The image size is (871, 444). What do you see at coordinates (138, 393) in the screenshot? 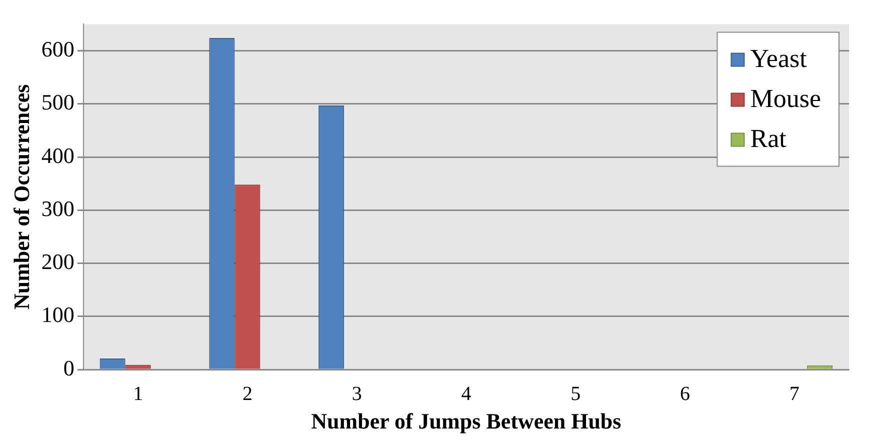
I see `x-tick-label: 1` at bounding box center [138, 393].